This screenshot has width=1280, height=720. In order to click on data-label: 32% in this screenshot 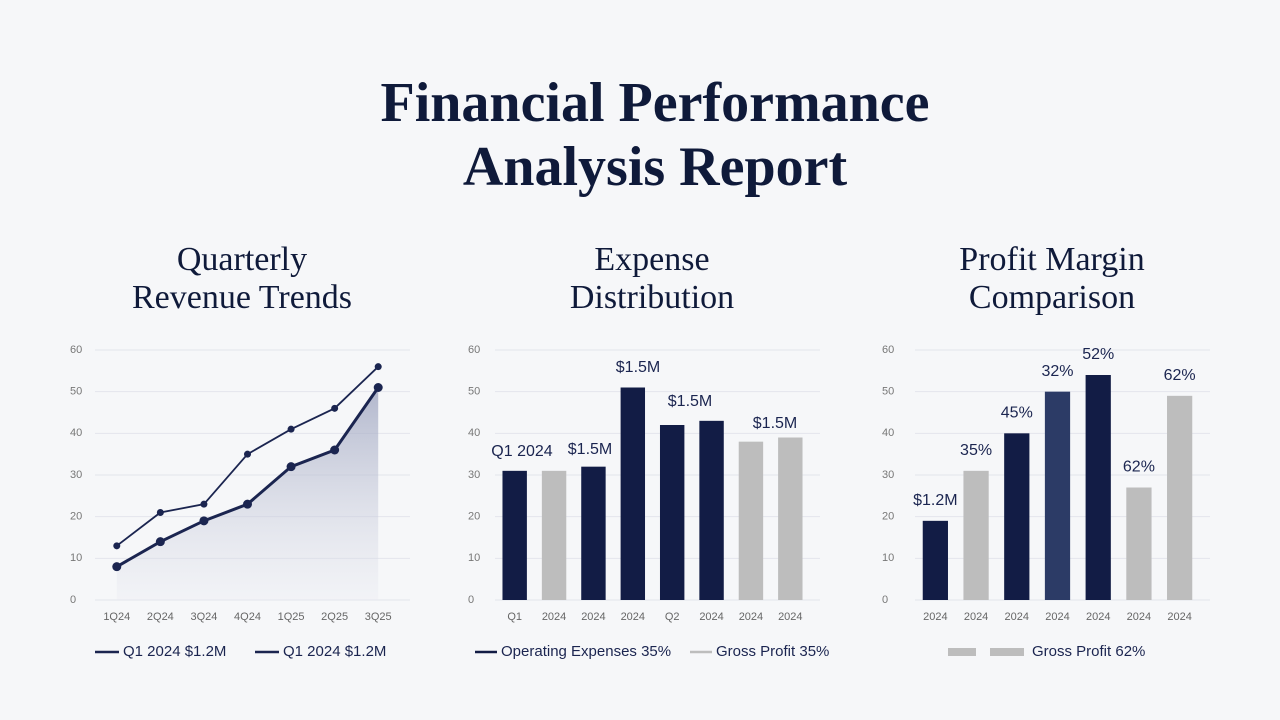, I will do `click(1057, 371)`.